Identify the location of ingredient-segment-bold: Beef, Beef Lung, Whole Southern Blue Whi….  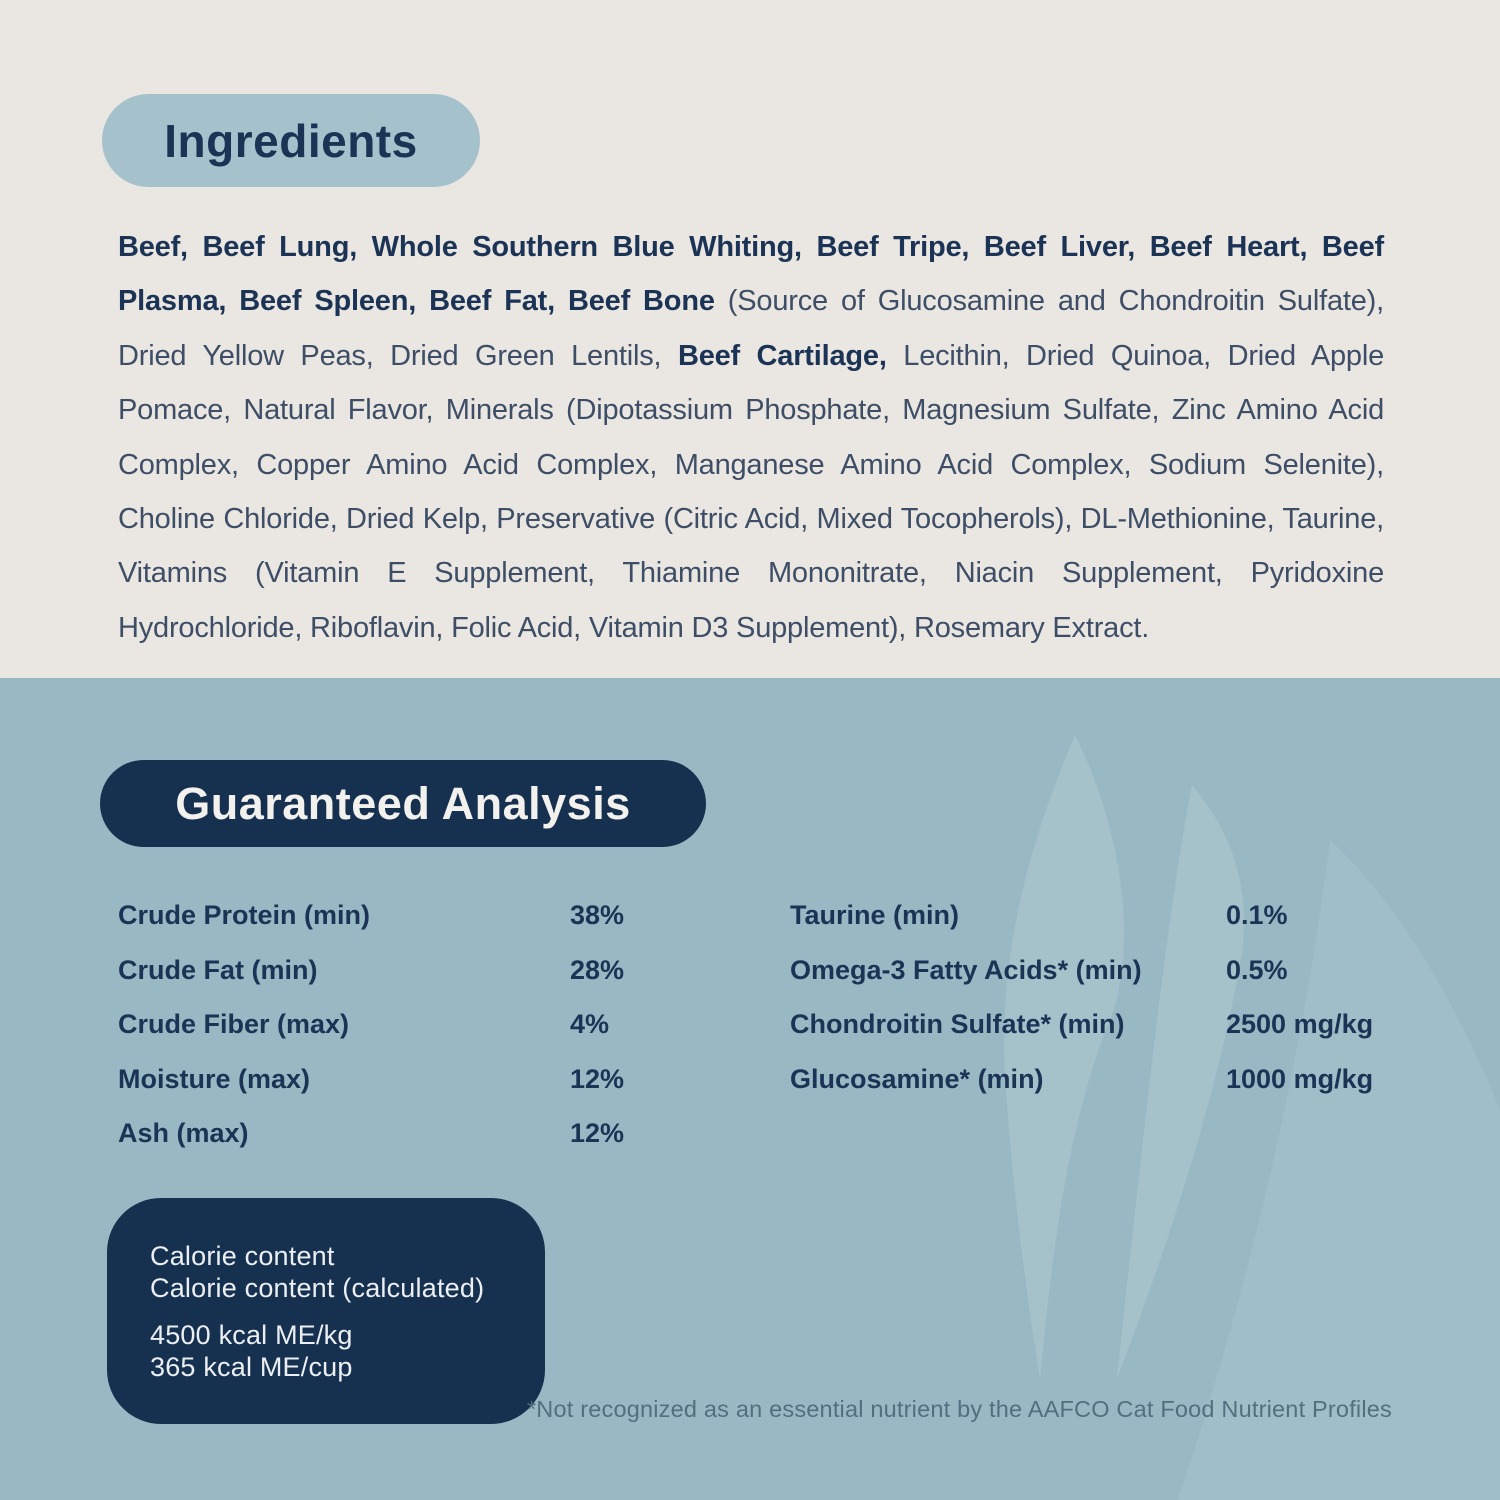
(751, 274).